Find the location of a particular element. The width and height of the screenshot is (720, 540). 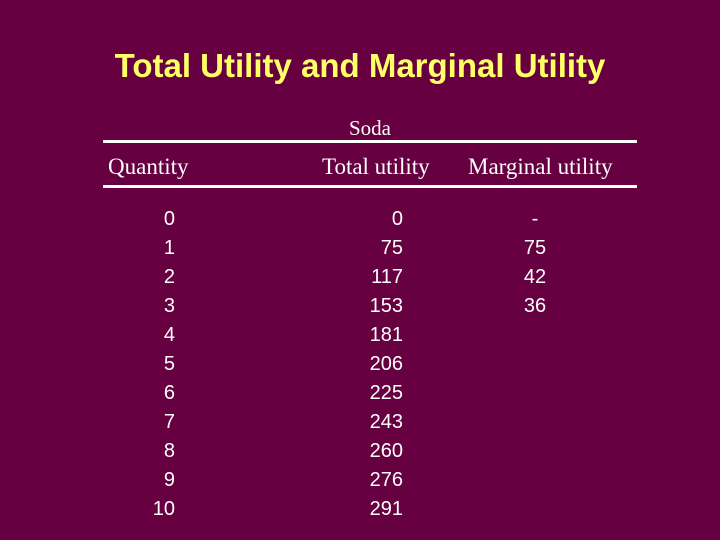

marginal-utility-cell: 36 is located at coordinates (535, 306).